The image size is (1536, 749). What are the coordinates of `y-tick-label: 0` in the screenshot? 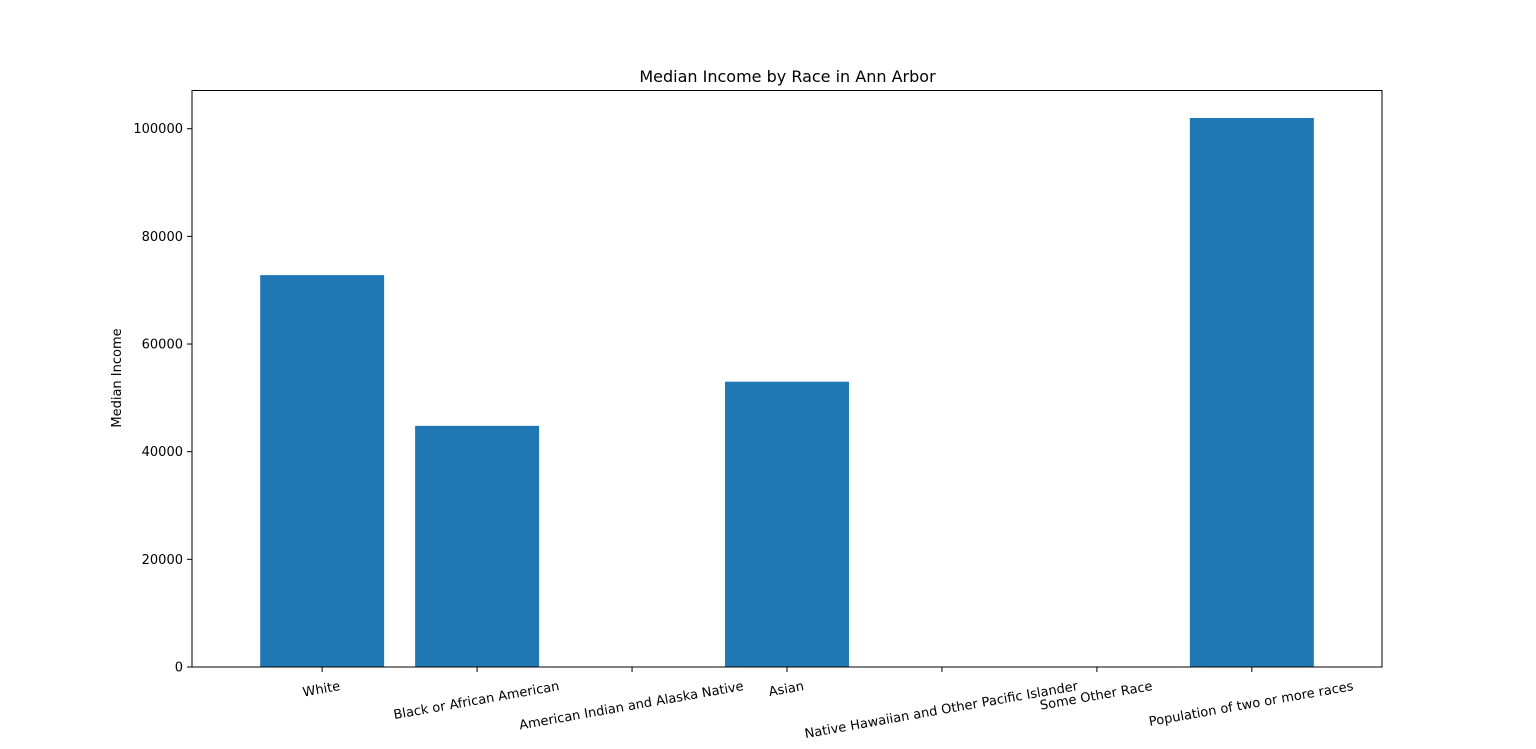 It's located at (179, 668).